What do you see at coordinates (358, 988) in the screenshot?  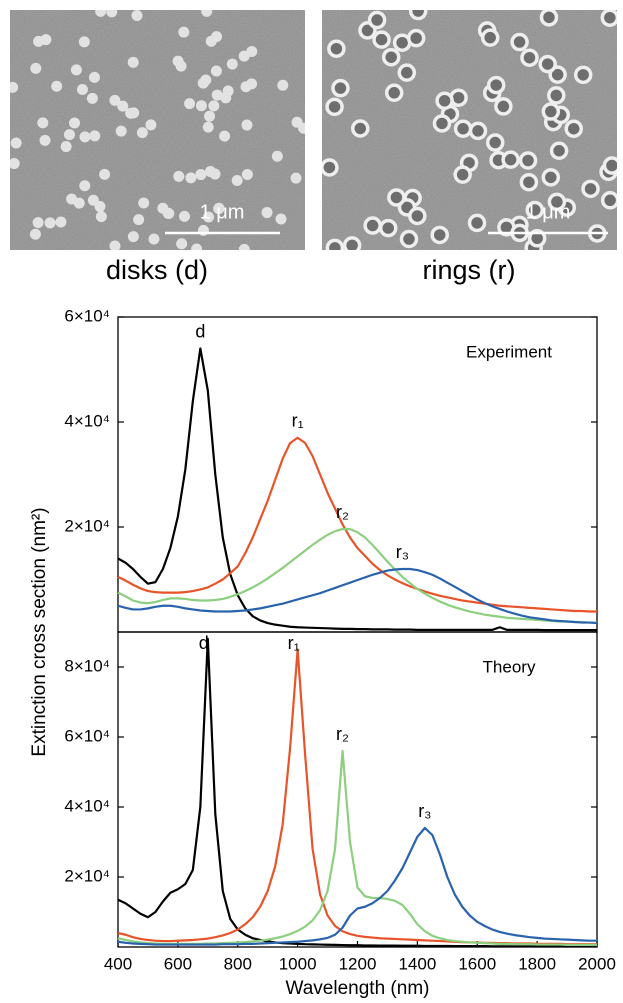 I see `x-axis-label: Wavelength (nm)` at bounding box center [358, 988].